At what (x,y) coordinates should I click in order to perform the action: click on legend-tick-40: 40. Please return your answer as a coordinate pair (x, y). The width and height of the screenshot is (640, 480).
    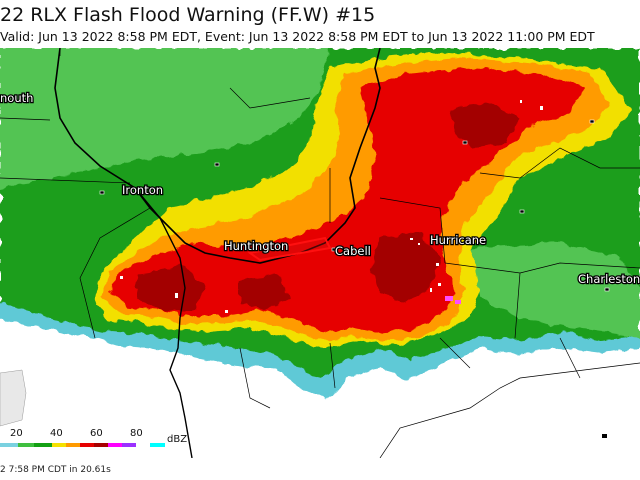
    Looking at the image, I should click on (56, 433).